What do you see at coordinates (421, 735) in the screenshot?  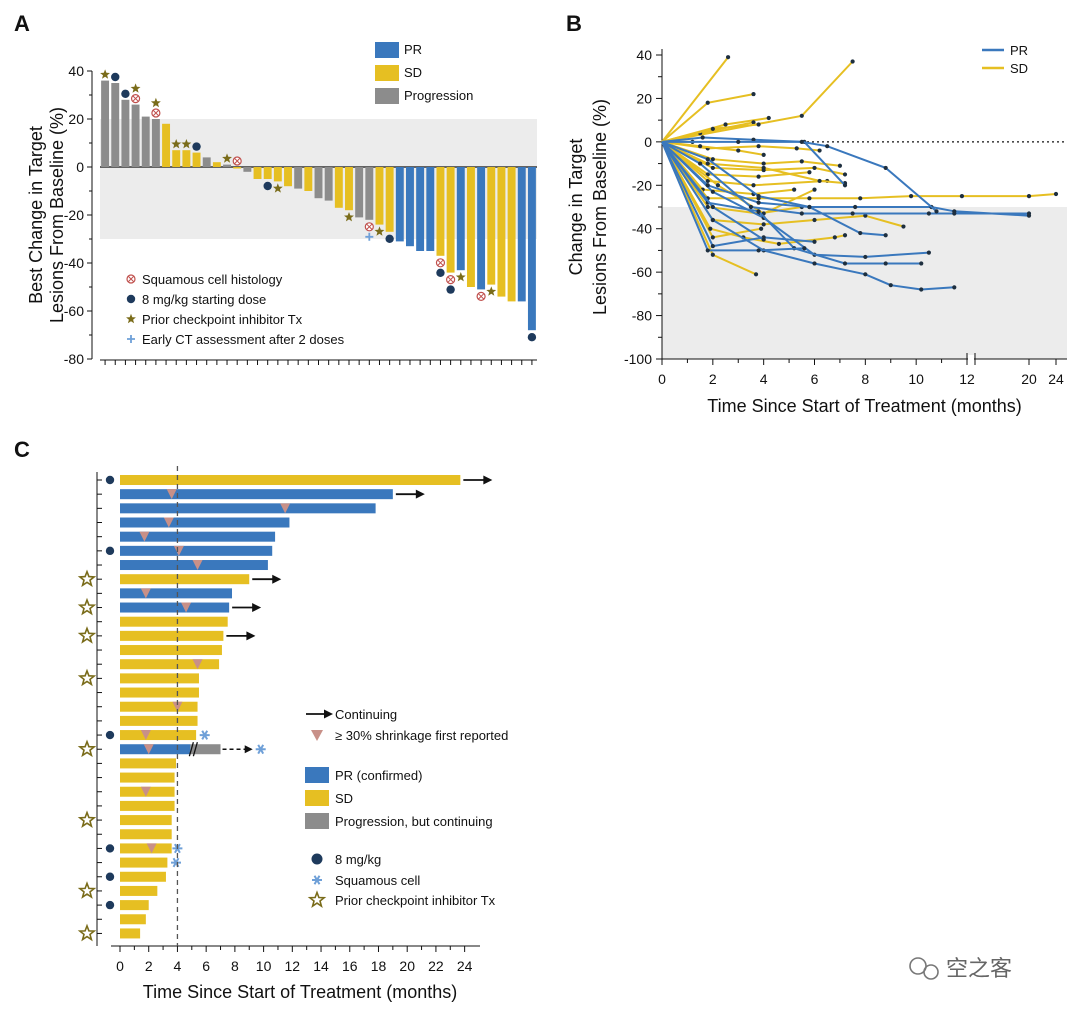 I see `legend-shrinkage-label: ≥ 30% shrinkage first reported` at bounding box center [421, 735].